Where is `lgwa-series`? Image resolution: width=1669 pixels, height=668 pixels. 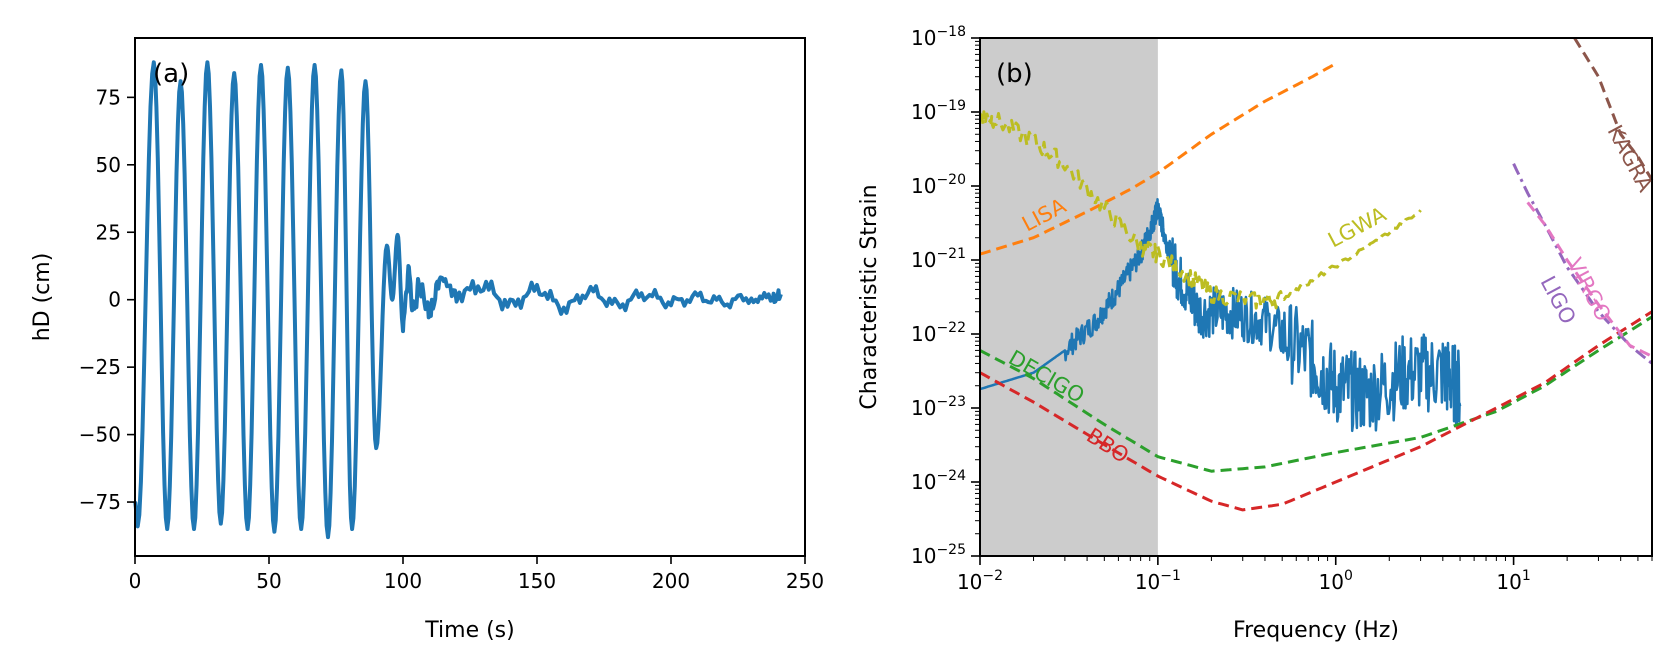 lgwa-series is located at coordinates (1200, 210).